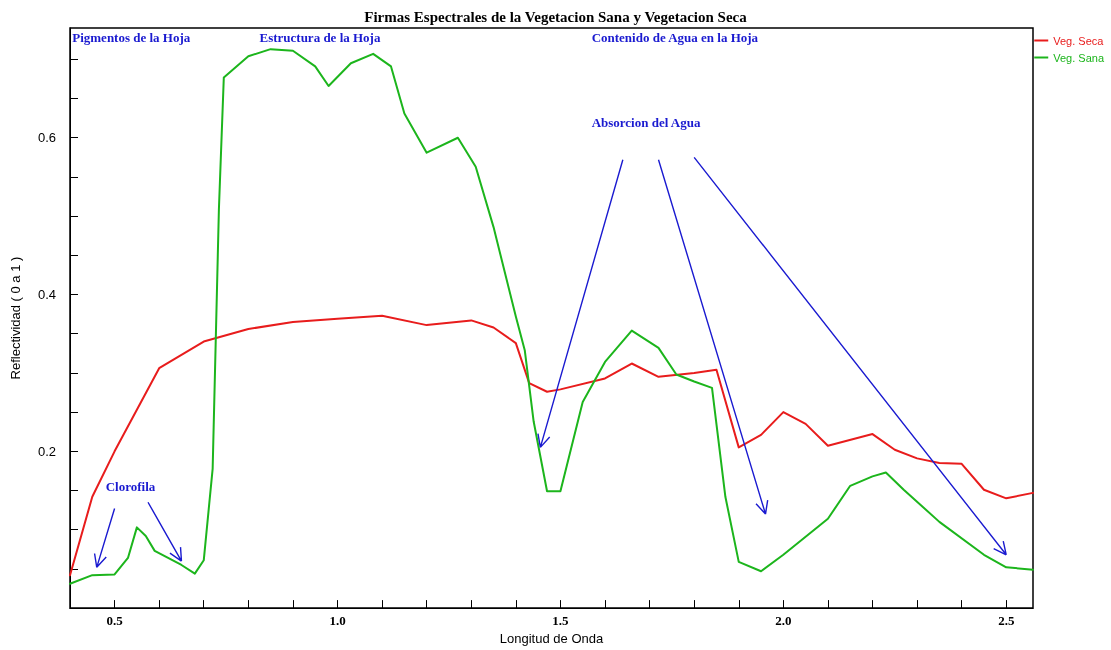 The height and width of the screenshot is (650, 1111). I want to click on x-tick-label: 2.0, so click(783, 621).